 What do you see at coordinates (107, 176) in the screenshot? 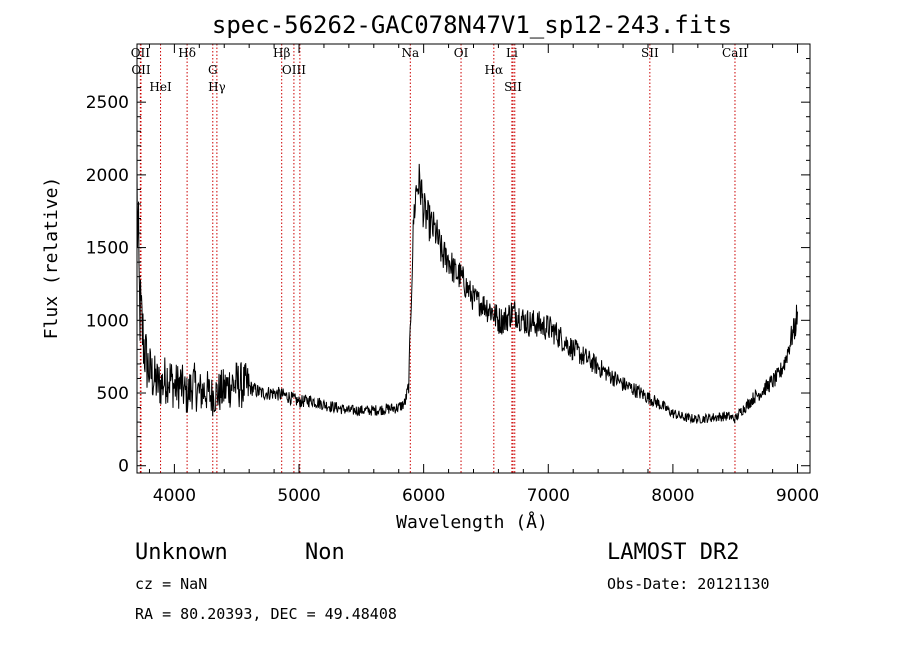
I see `y-tick-label: 2000` at bounding box center [107, 176].